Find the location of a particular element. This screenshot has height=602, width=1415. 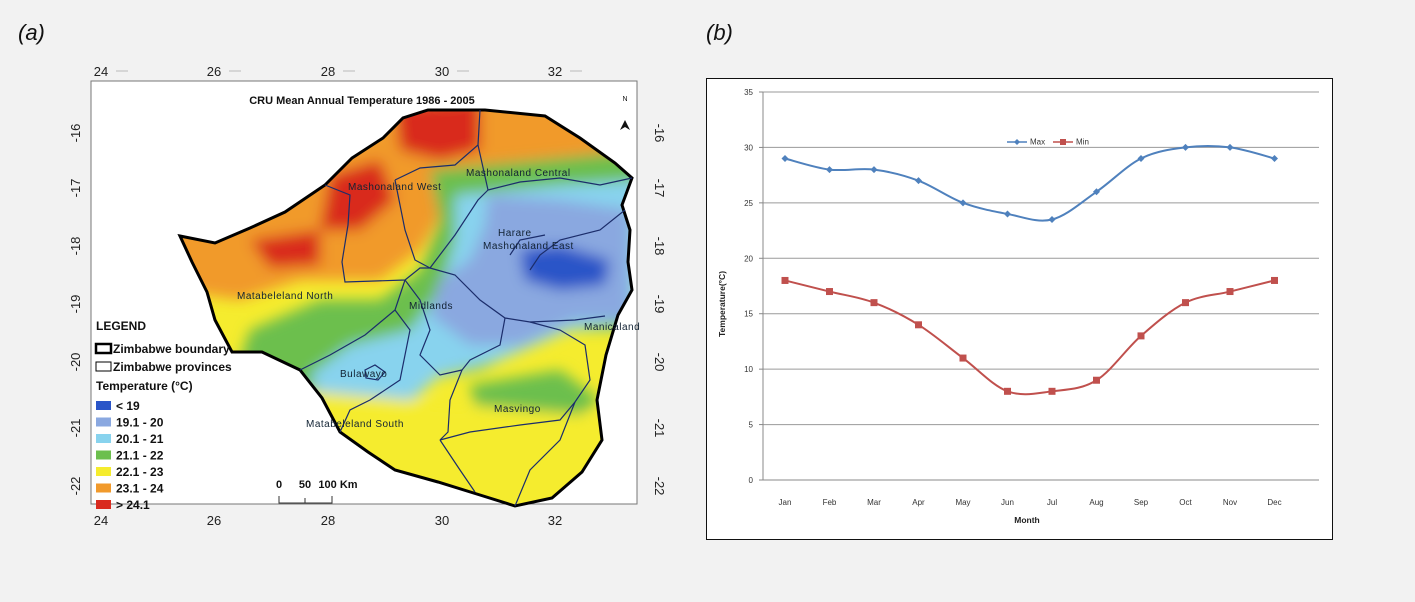

legend-class-label: > 24.1 is located at coordinates (133, 505).